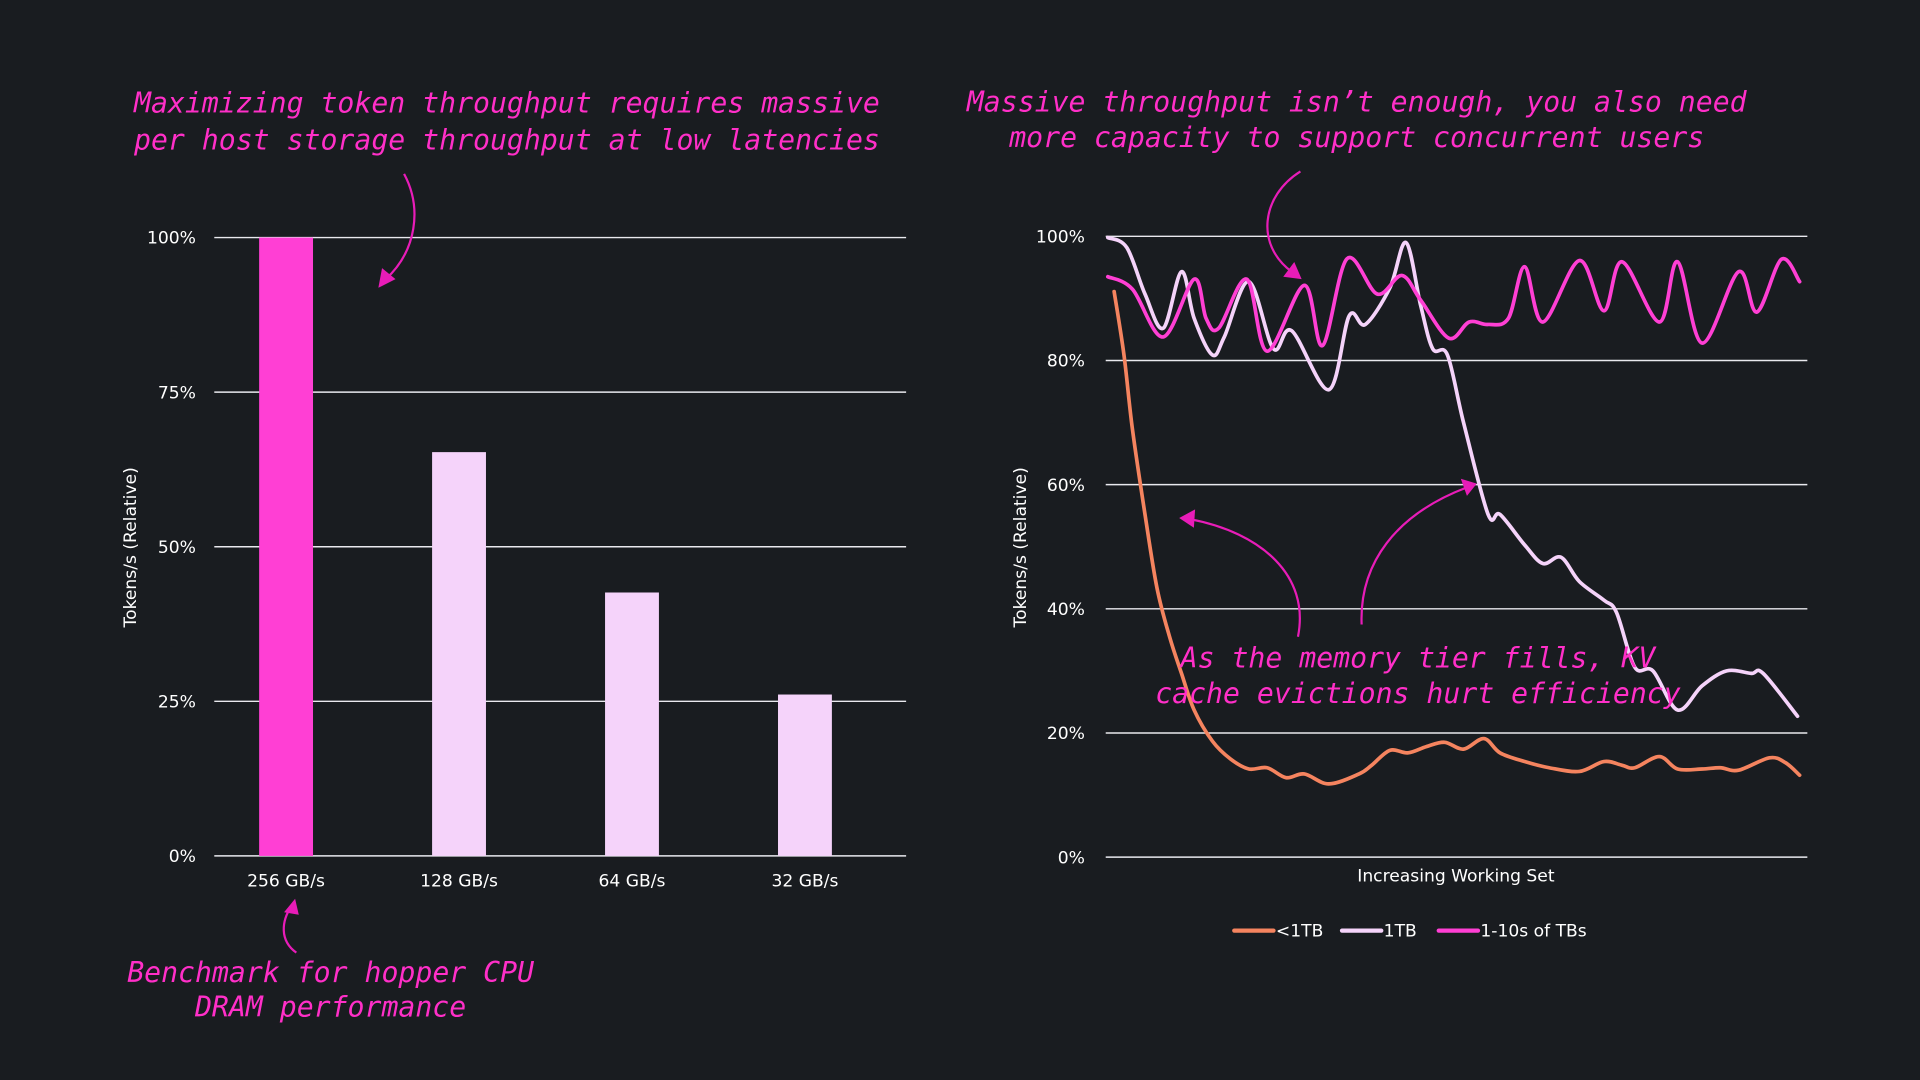  Describe the element at coordinates (1533, 932) in the screenshot. I see `legend-label: 1-10s of TBs` at that location.